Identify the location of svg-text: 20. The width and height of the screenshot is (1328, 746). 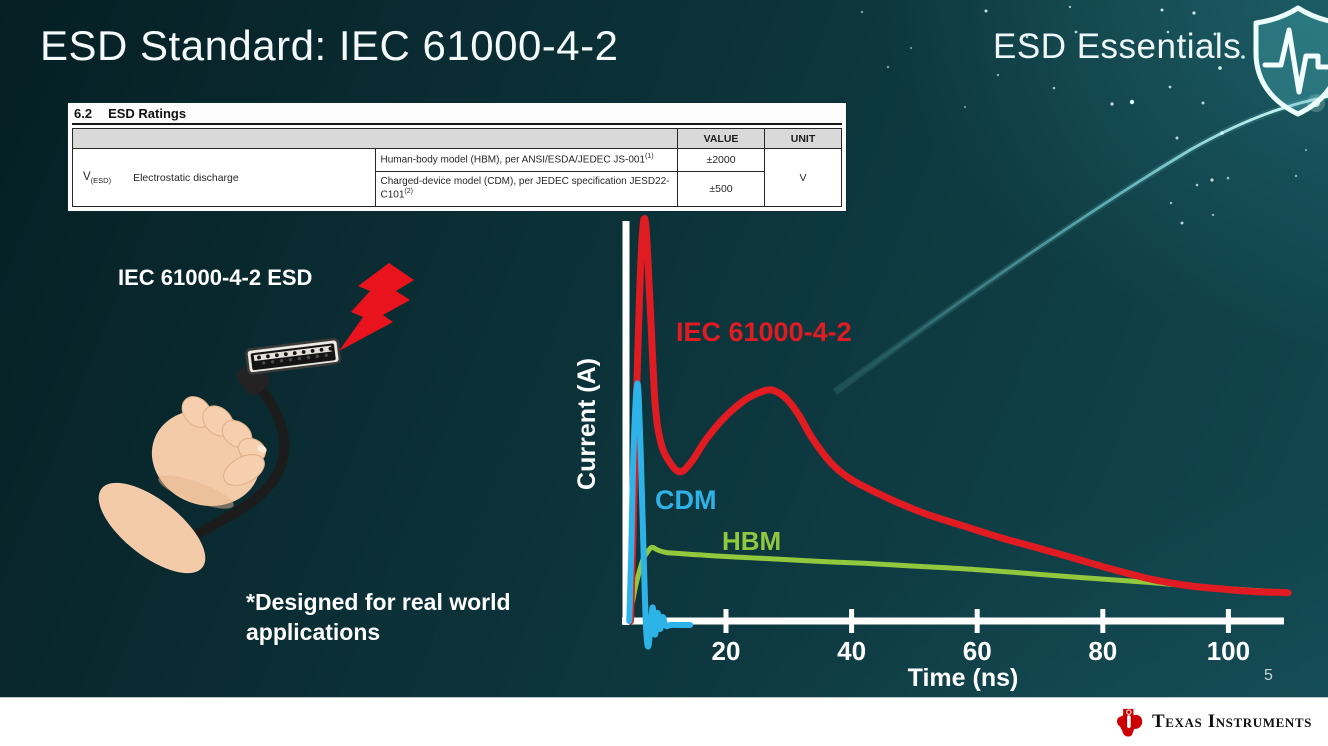
(726, 651).